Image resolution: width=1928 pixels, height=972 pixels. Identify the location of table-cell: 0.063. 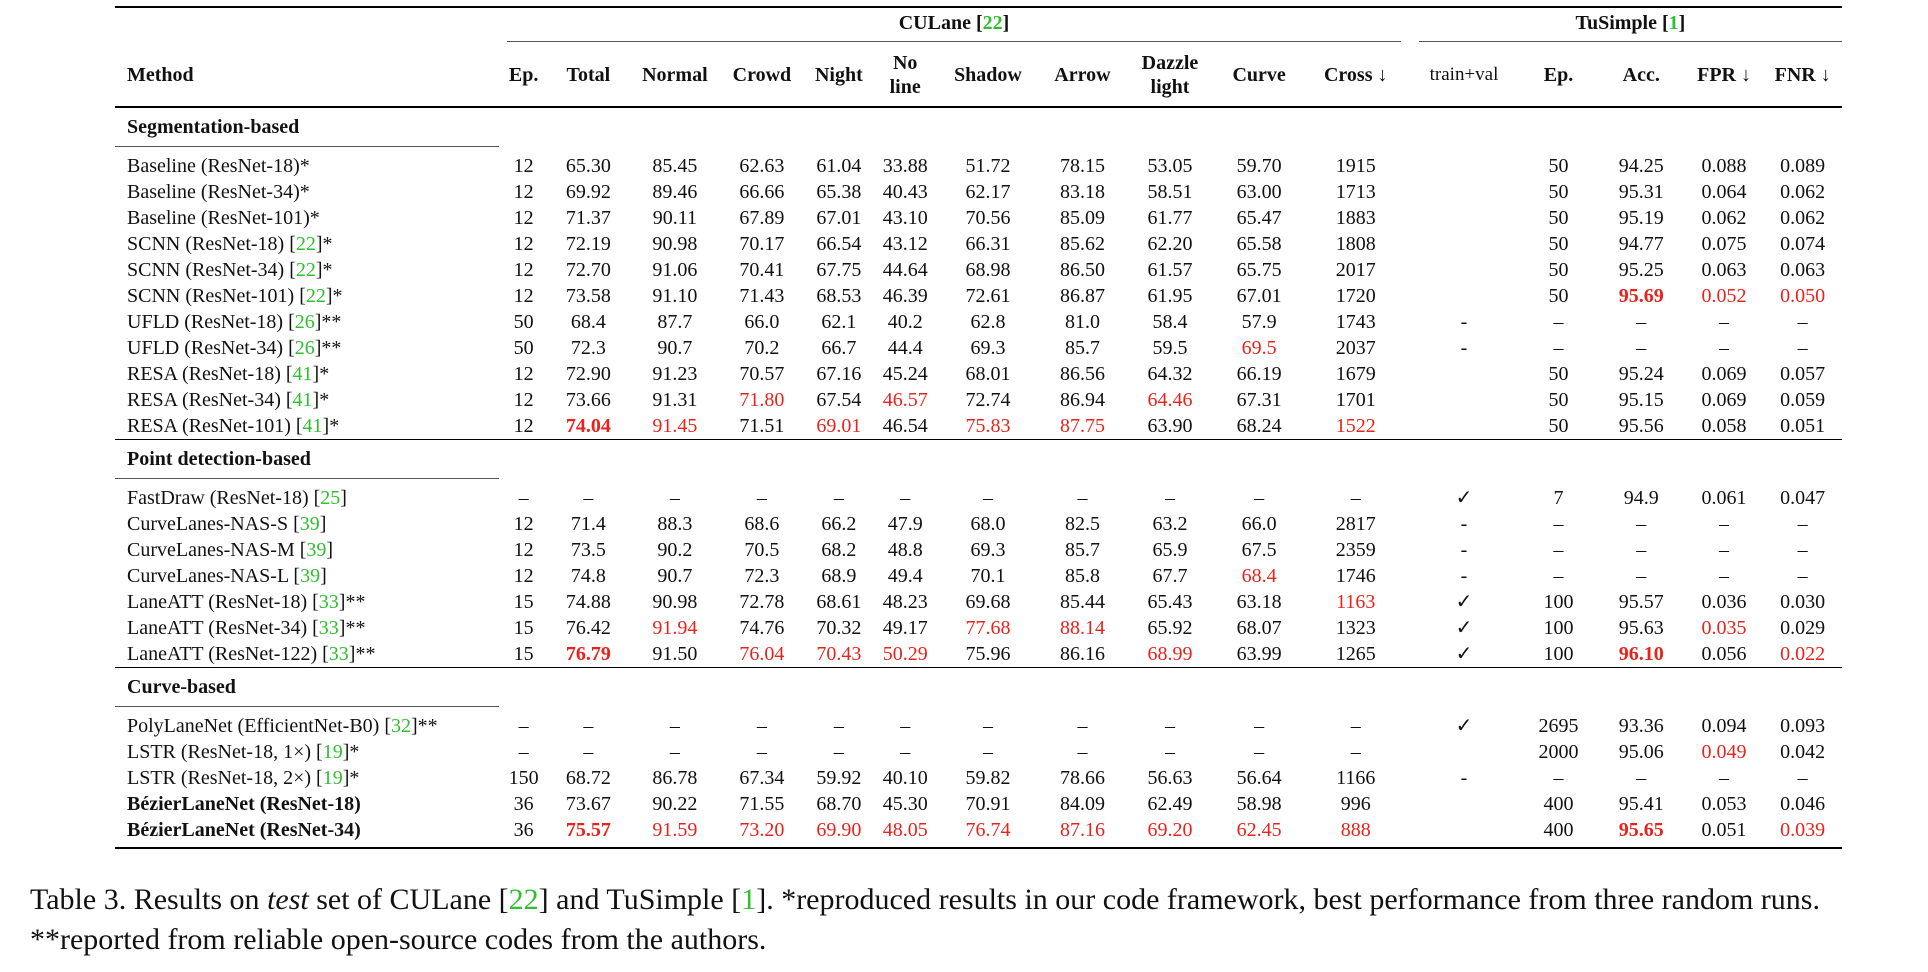
(1724, 270).